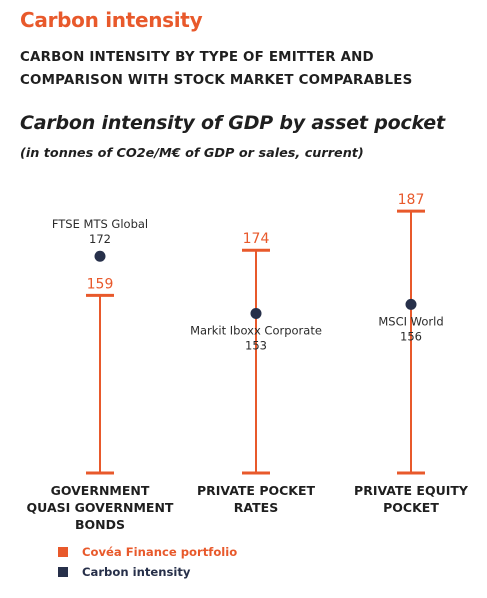 The height and width of the screenshot is (598, 487). I want to click on benchmark-value-label: 153, so click(256, 345).